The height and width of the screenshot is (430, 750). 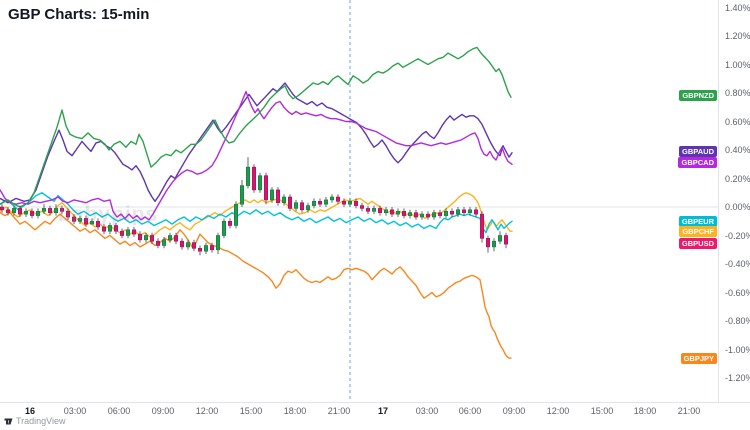 I want to click on tradingview-logo-text: TradingView, so click(x=41, y=421).